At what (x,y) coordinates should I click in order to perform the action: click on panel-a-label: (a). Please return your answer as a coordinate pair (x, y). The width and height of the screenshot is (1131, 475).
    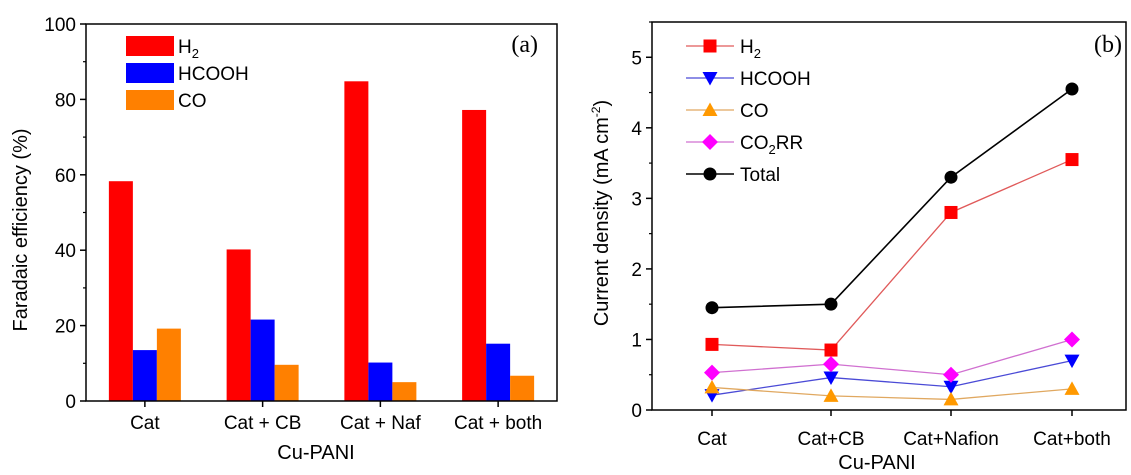
    Looking at the image, I should click on (524, 45).